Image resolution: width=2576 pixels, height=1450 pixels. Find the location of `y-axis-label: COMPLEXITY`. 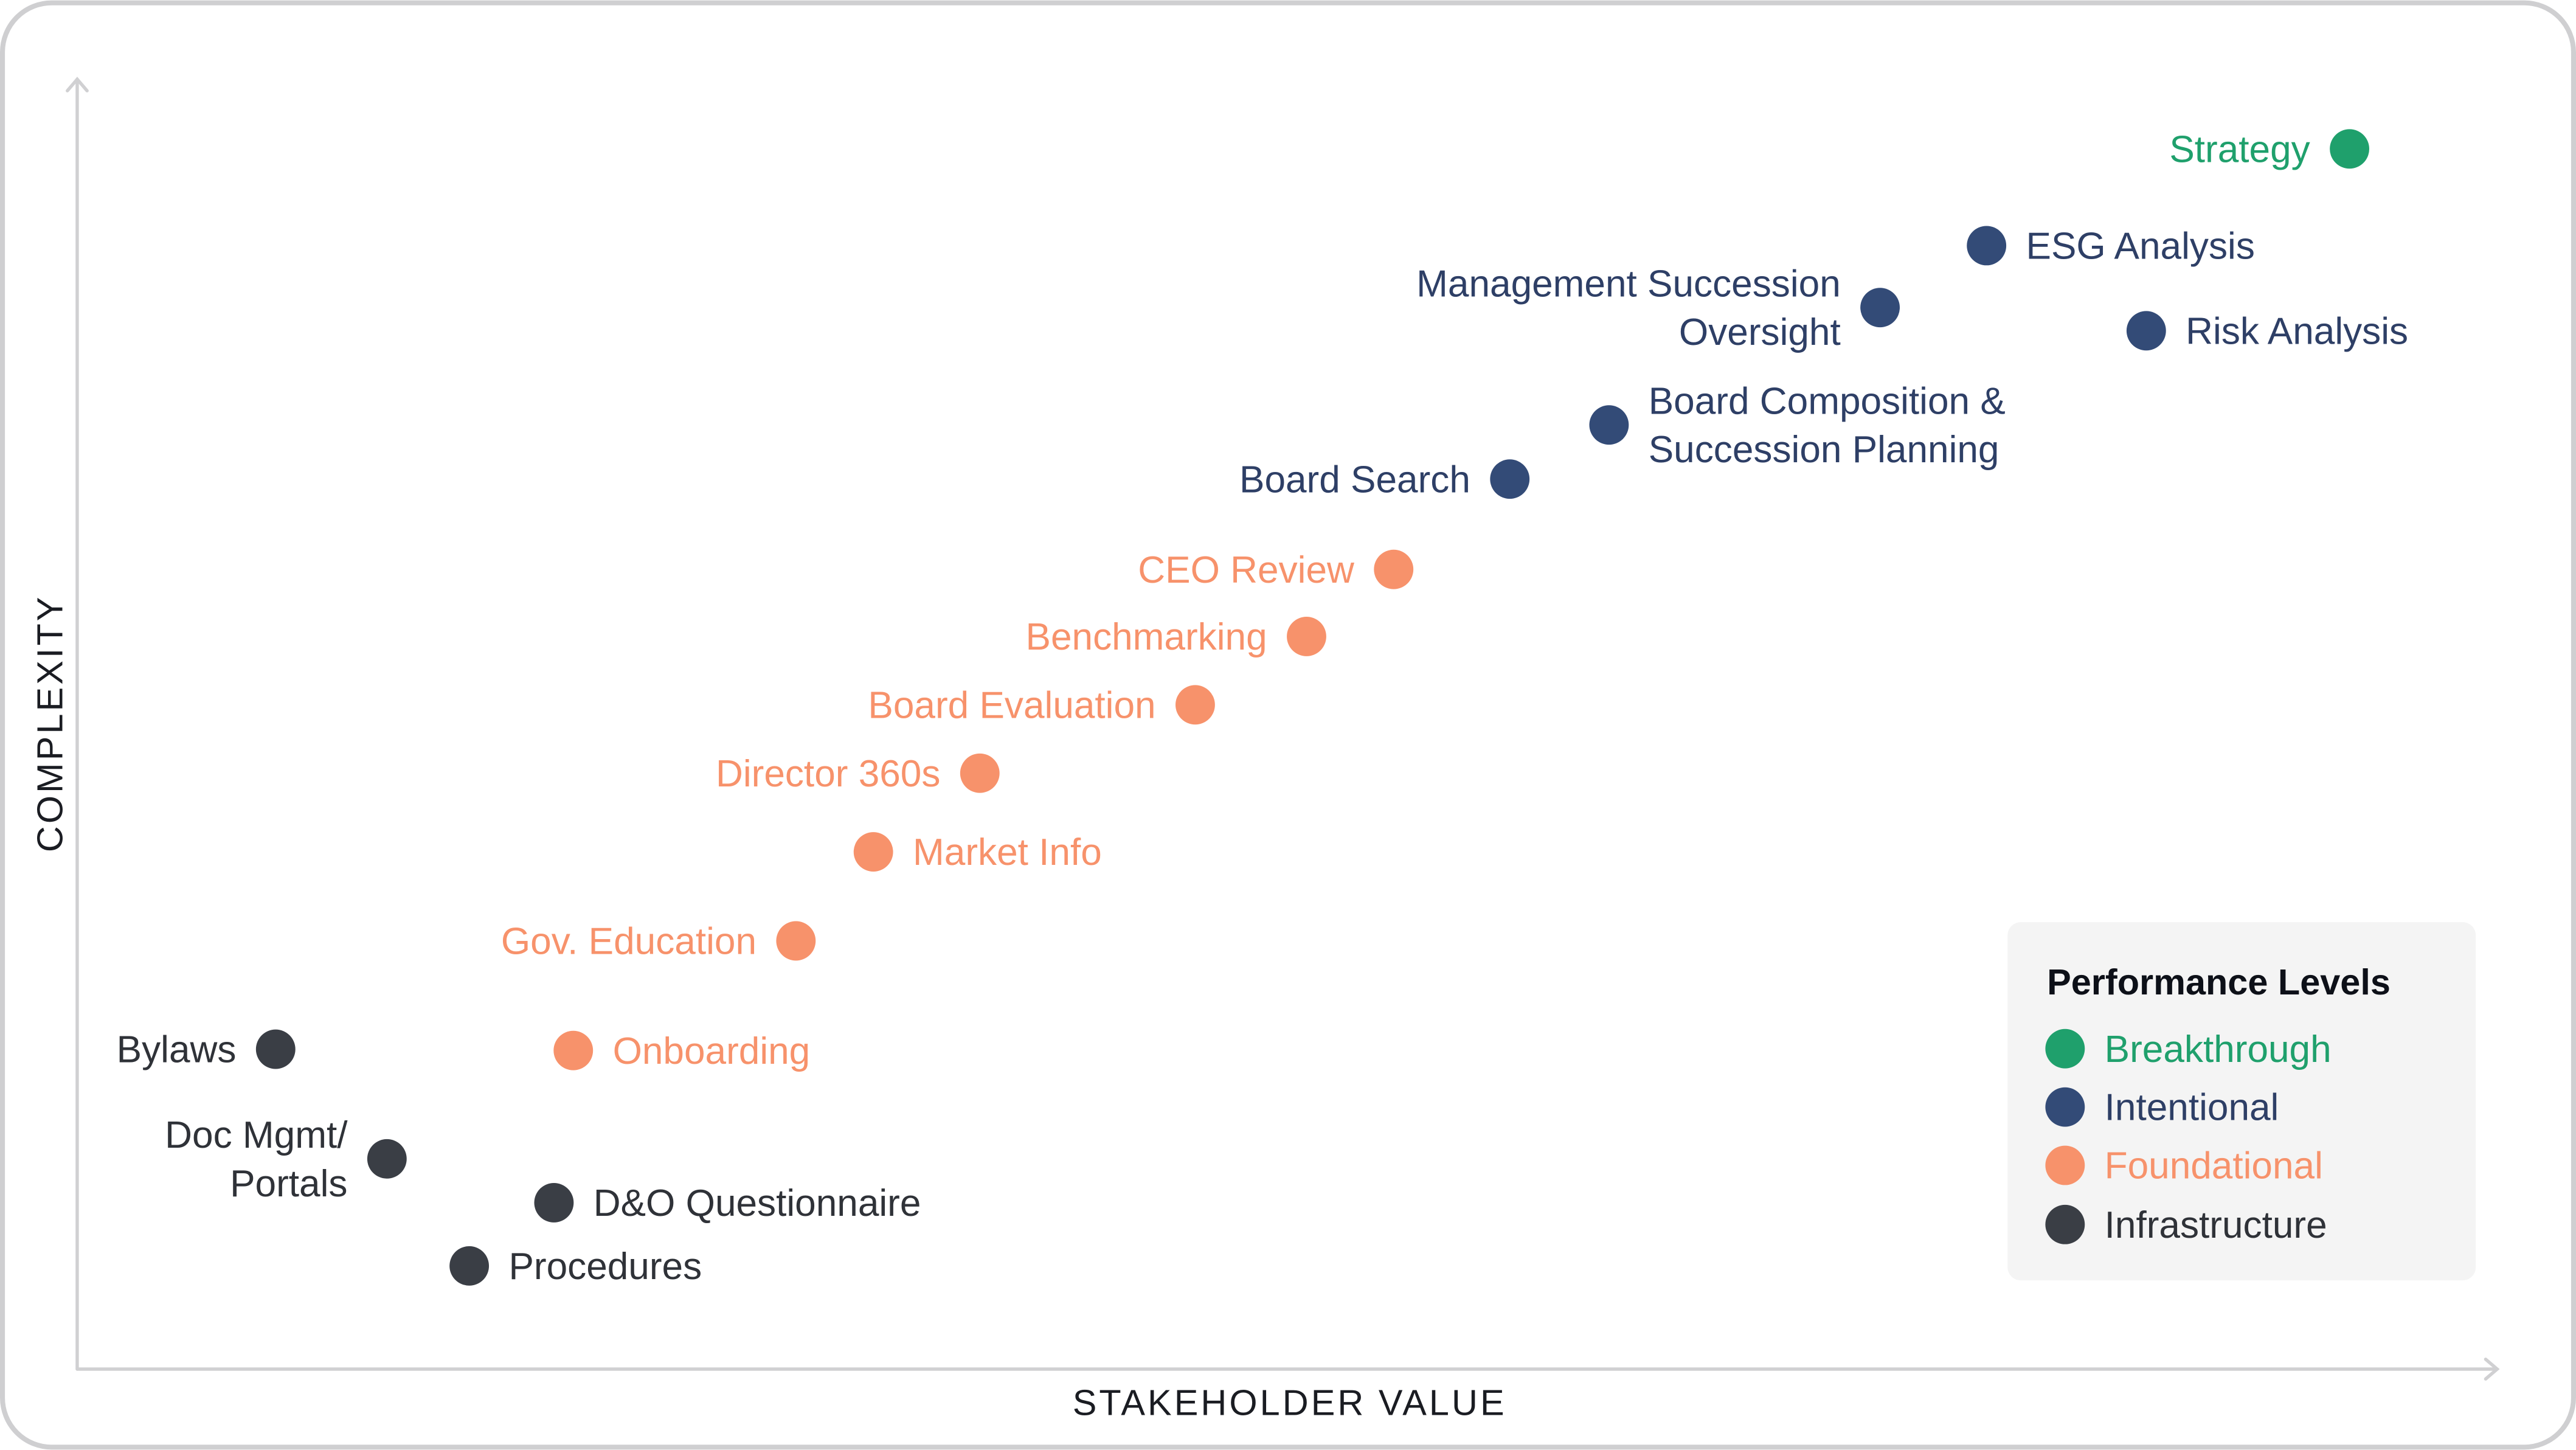

y-axis-label: COMPLEXITY is located at coordinates (50, 724).